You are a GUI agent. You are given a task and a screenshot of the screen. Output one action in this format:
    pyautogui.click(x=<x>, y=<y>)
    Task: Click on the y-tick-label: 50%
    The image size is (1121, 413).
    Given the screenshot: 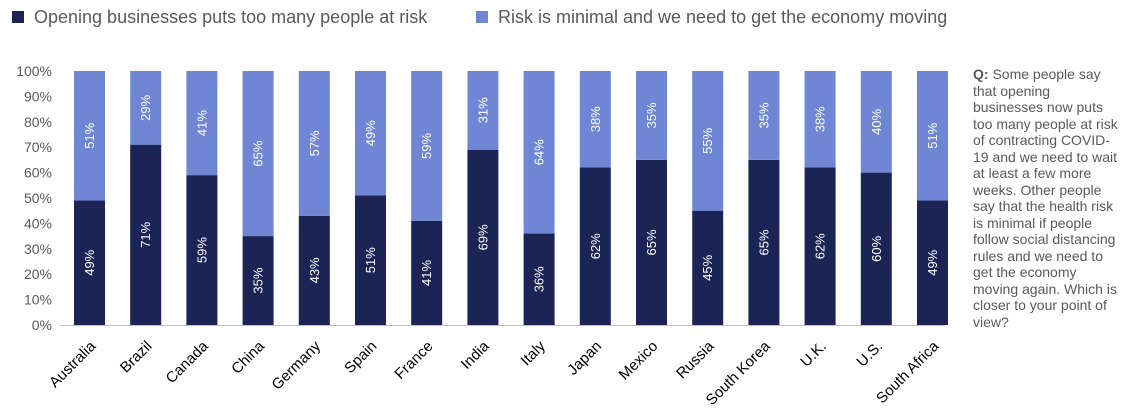 What is the action you would take?
    pyautogui.click(x=38, y=198)
    